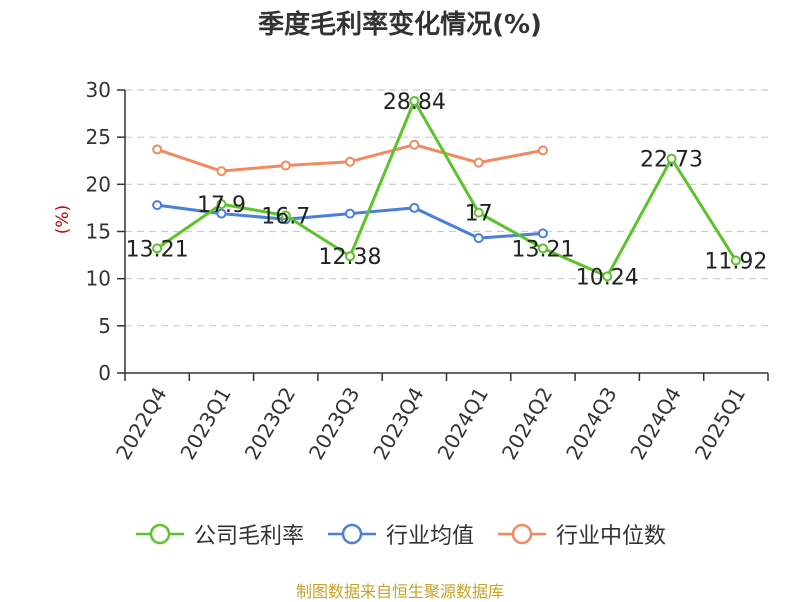  I want to click on legend-item-1: 行业均值, so click(400, 534).